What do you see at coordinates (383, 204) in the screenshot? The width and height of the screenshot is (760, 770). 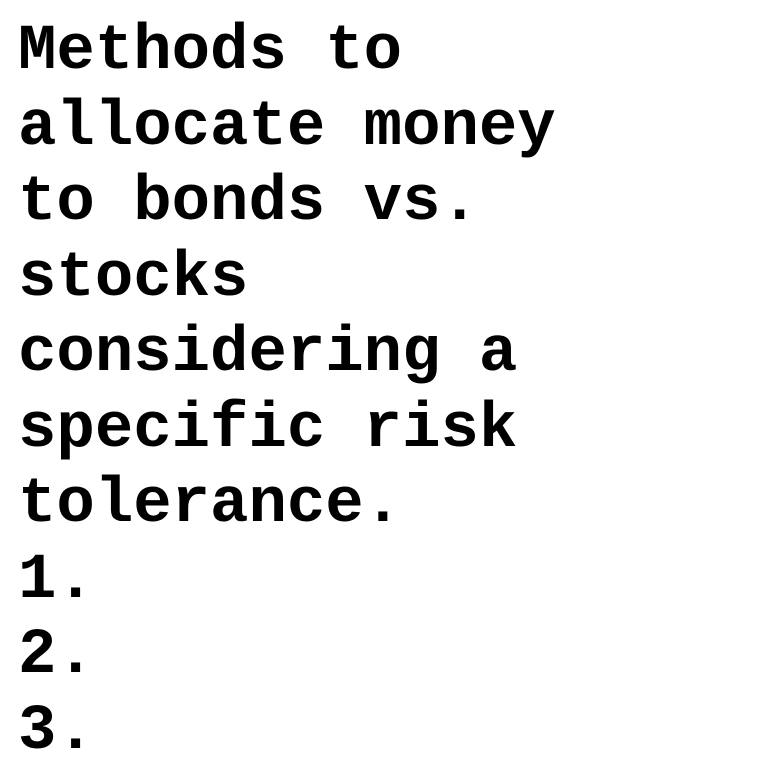 I see `heading-line-3: to bonds vs.` at bounding box center [383, 204].